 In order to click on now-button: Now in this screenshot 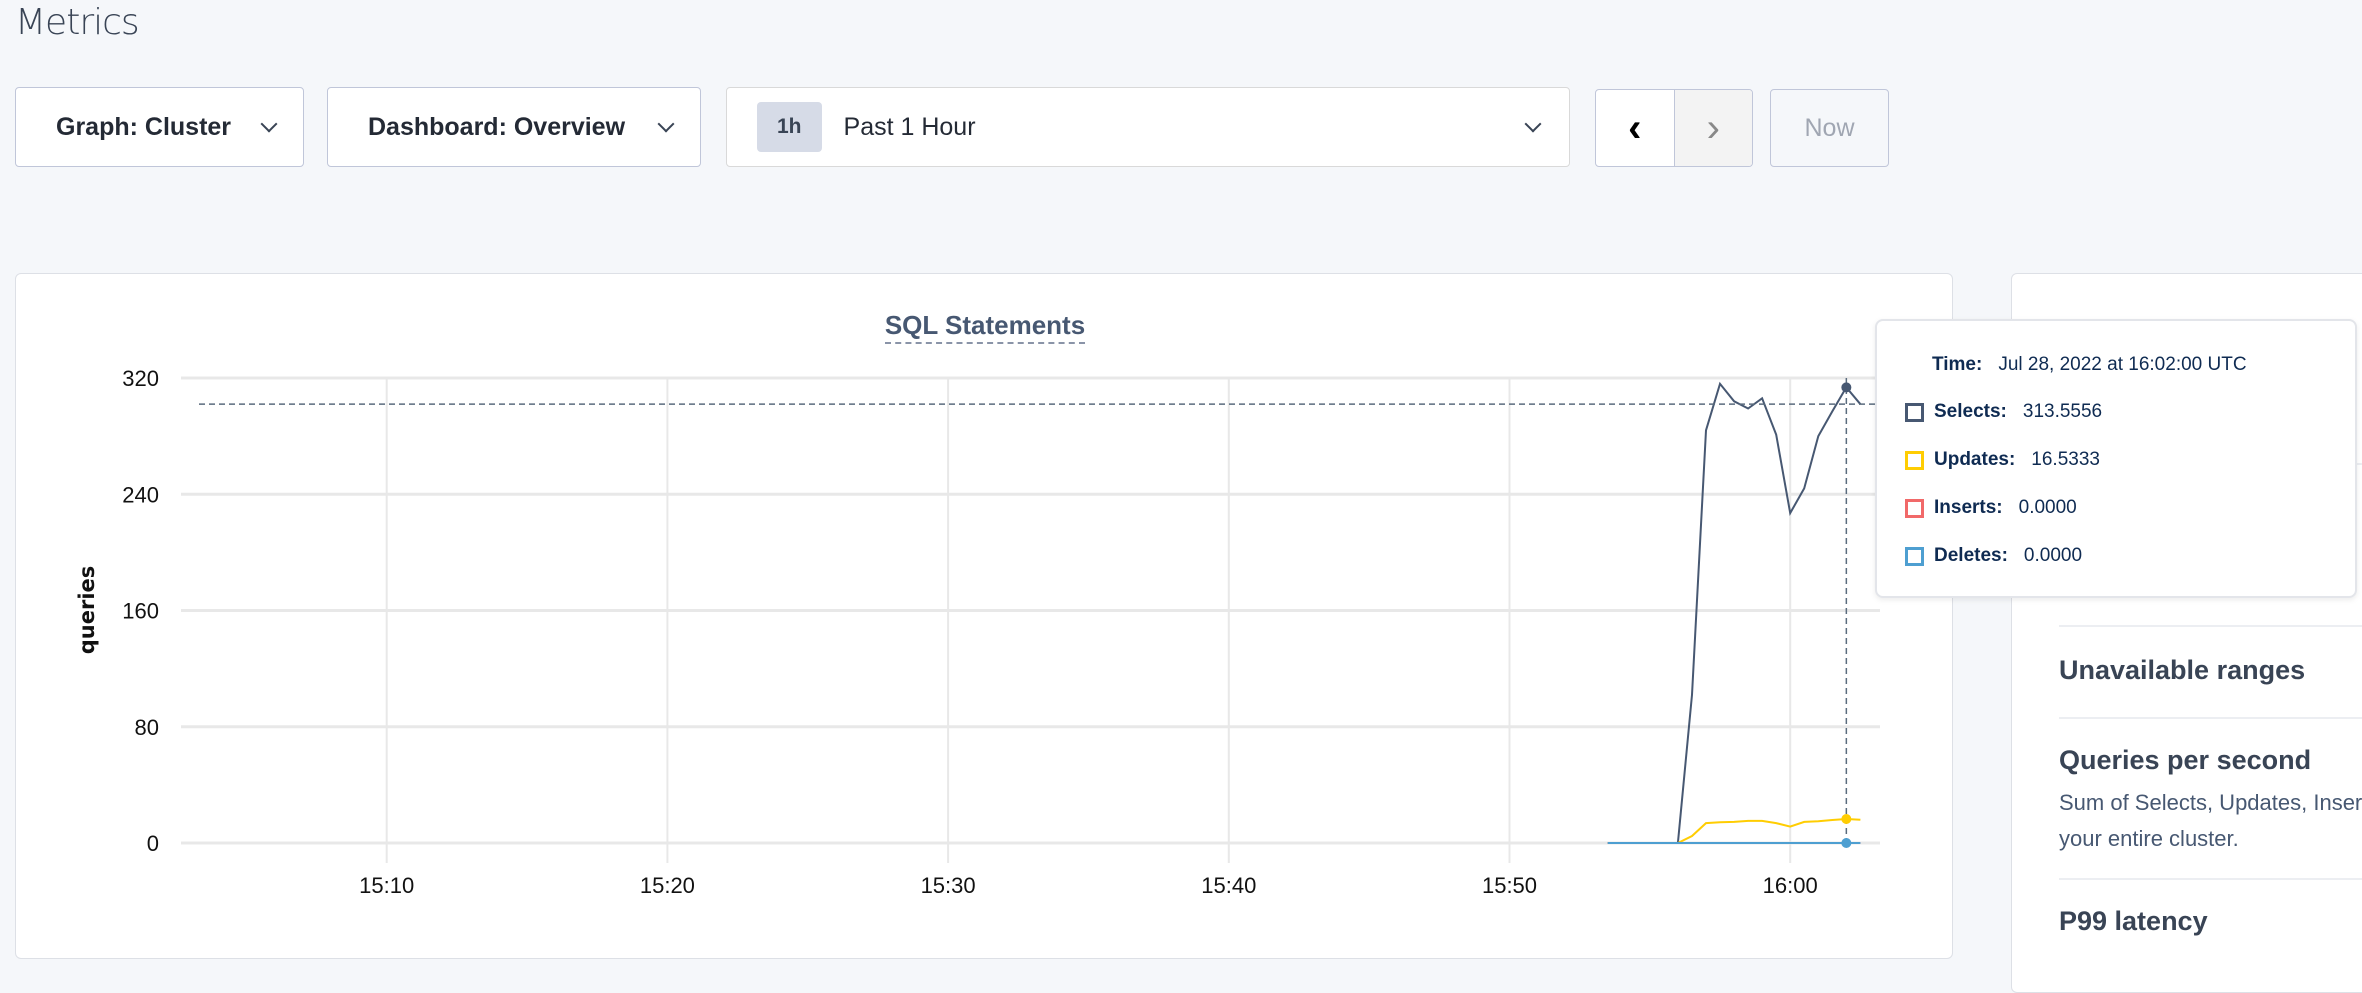, I will do `click(1829, 128)`.